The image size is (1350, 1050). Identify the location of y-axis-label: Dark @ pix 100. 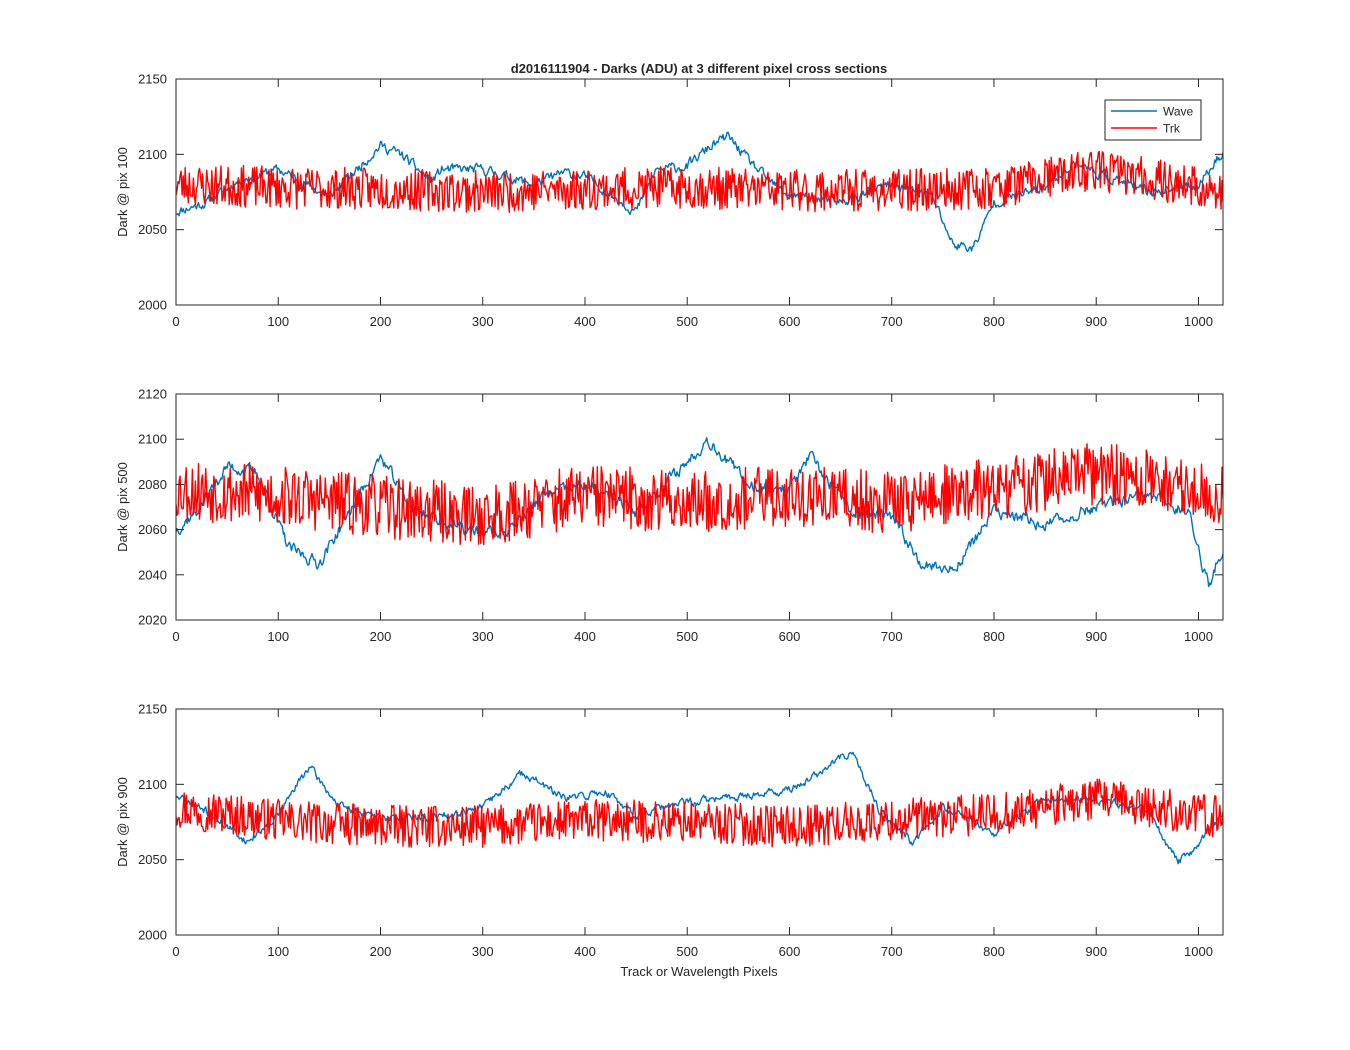
(122, 192).